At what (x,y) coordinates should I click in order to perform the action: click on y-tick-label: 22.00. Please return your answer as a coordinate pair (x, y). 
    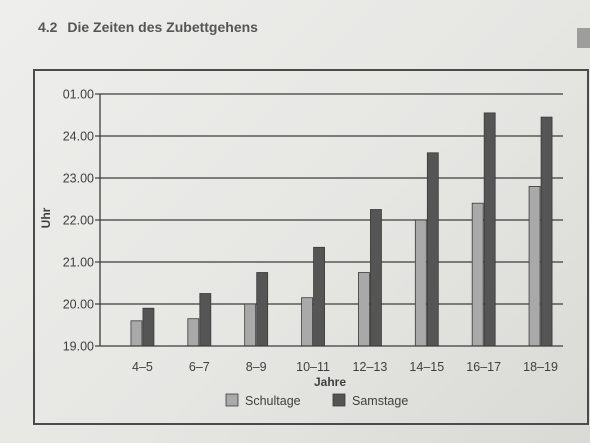
    Looking at the image, I should click on (78, 221).